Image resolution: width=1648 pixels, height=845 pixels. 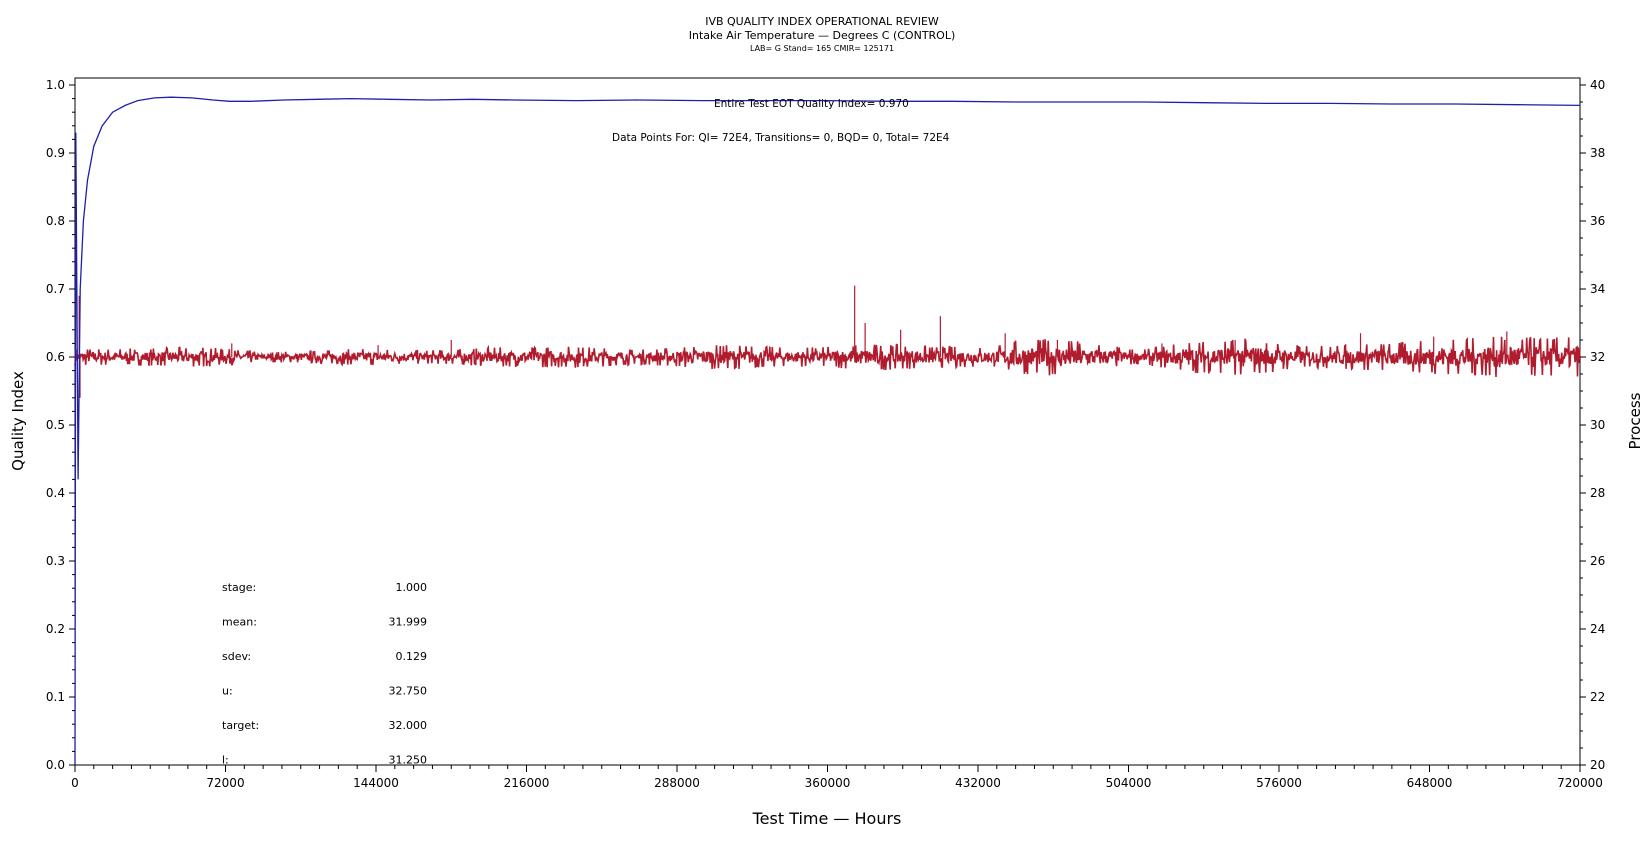 I want to click on stat-label: mean:, so click(x=239, y=622).